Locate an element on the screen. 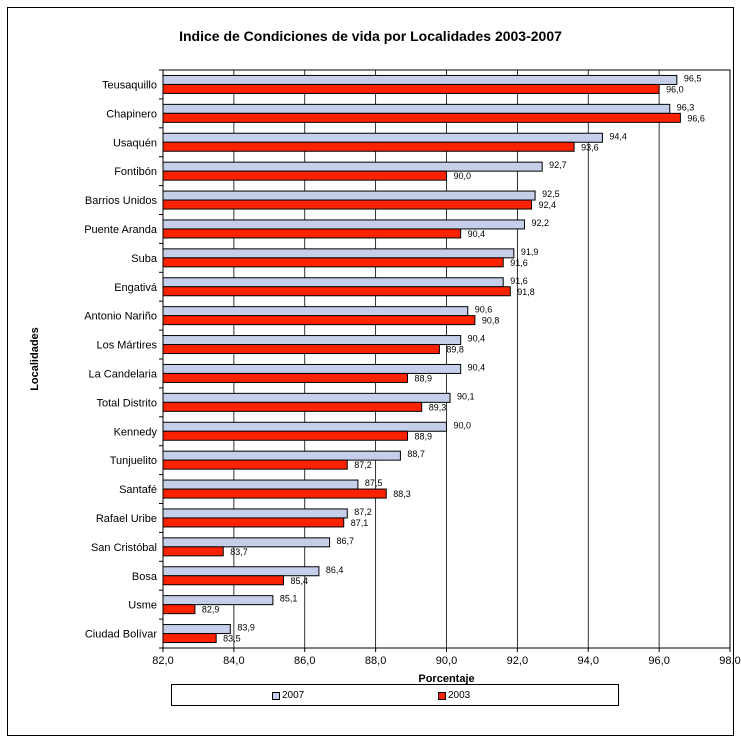 The width and height of the screenshot is (741, 744). data-label-2003: 92,4 is located at coordinates (548, 205).